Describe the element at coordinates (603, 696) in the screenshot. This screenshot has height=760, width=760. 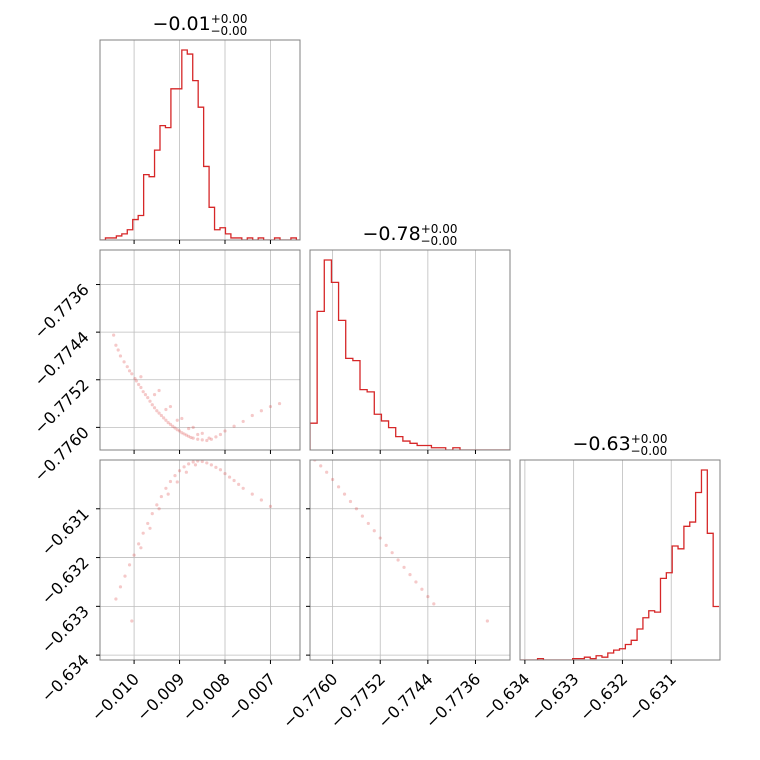
I see `xtick-label-2-2: −0.632` at that location.